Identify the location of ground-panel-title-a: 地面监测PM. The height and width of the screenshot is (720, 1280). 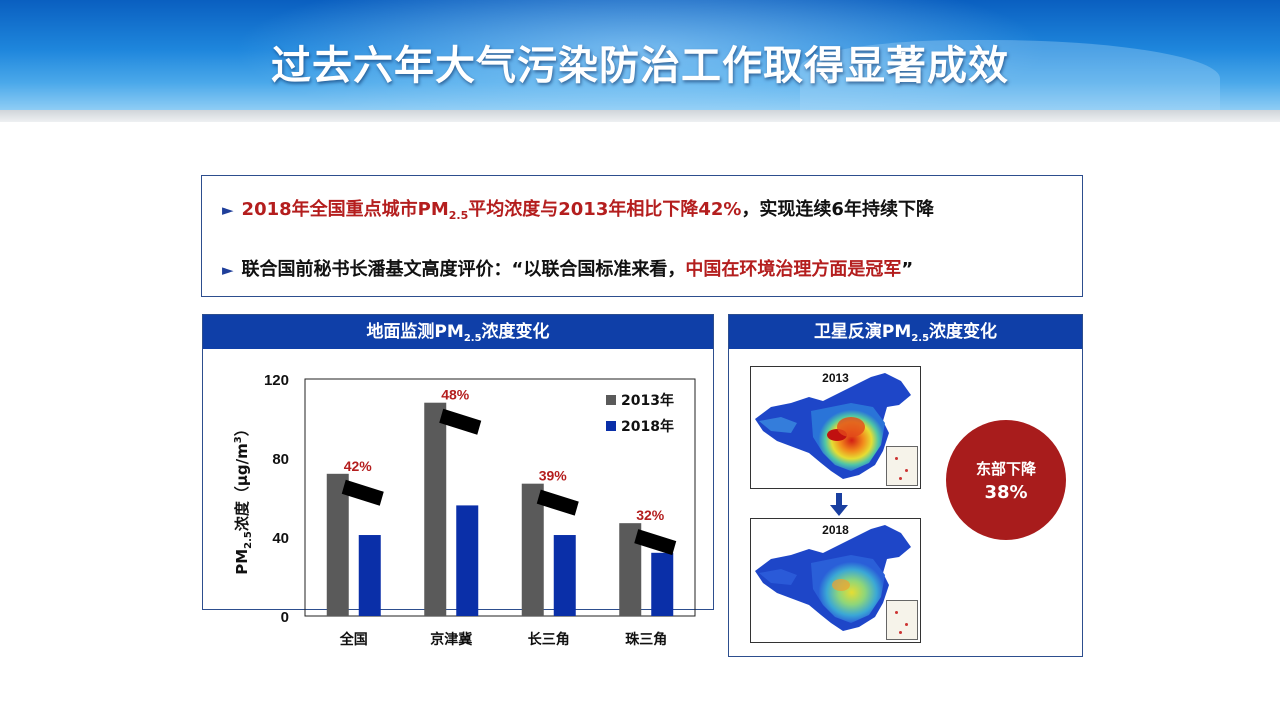
(415, 332).